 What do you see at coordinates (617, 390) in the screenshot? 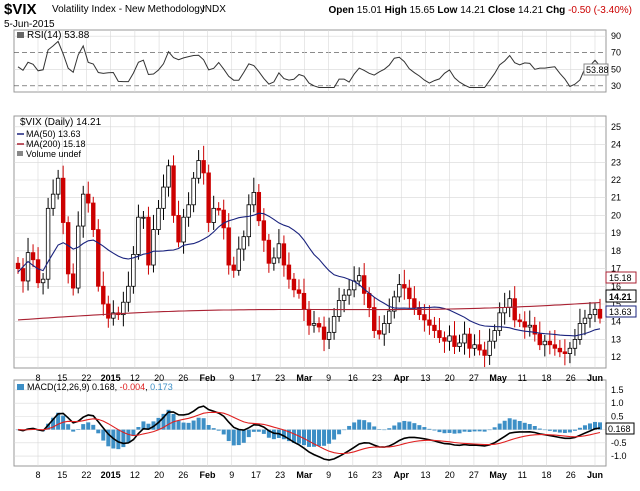
I see `macd-tick-label: 1.5` at bounding box center [617, 390].